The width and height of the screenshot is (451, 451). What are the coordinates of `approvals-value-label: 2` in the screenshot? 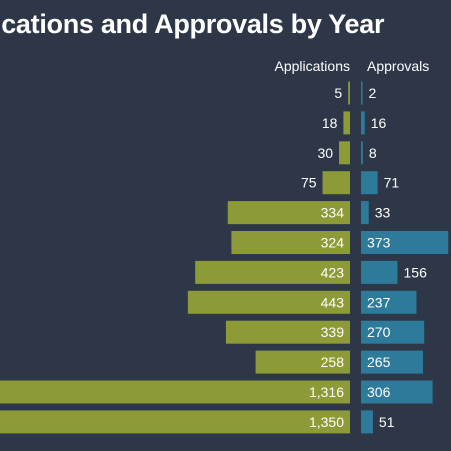 It's located at (373, 93).